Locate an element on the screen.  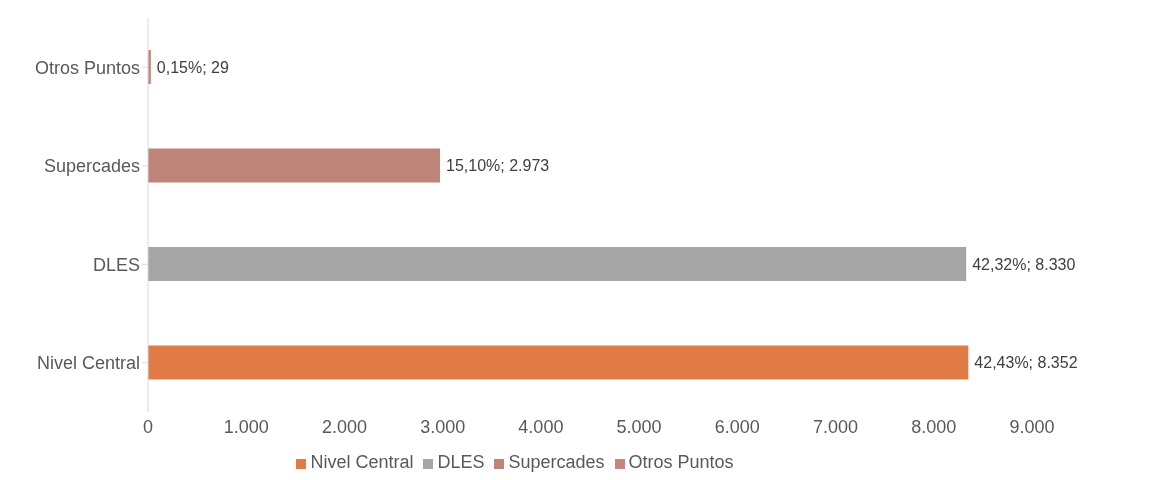
data-label: 0,15%; 29 is located at coordinates (192, 67).